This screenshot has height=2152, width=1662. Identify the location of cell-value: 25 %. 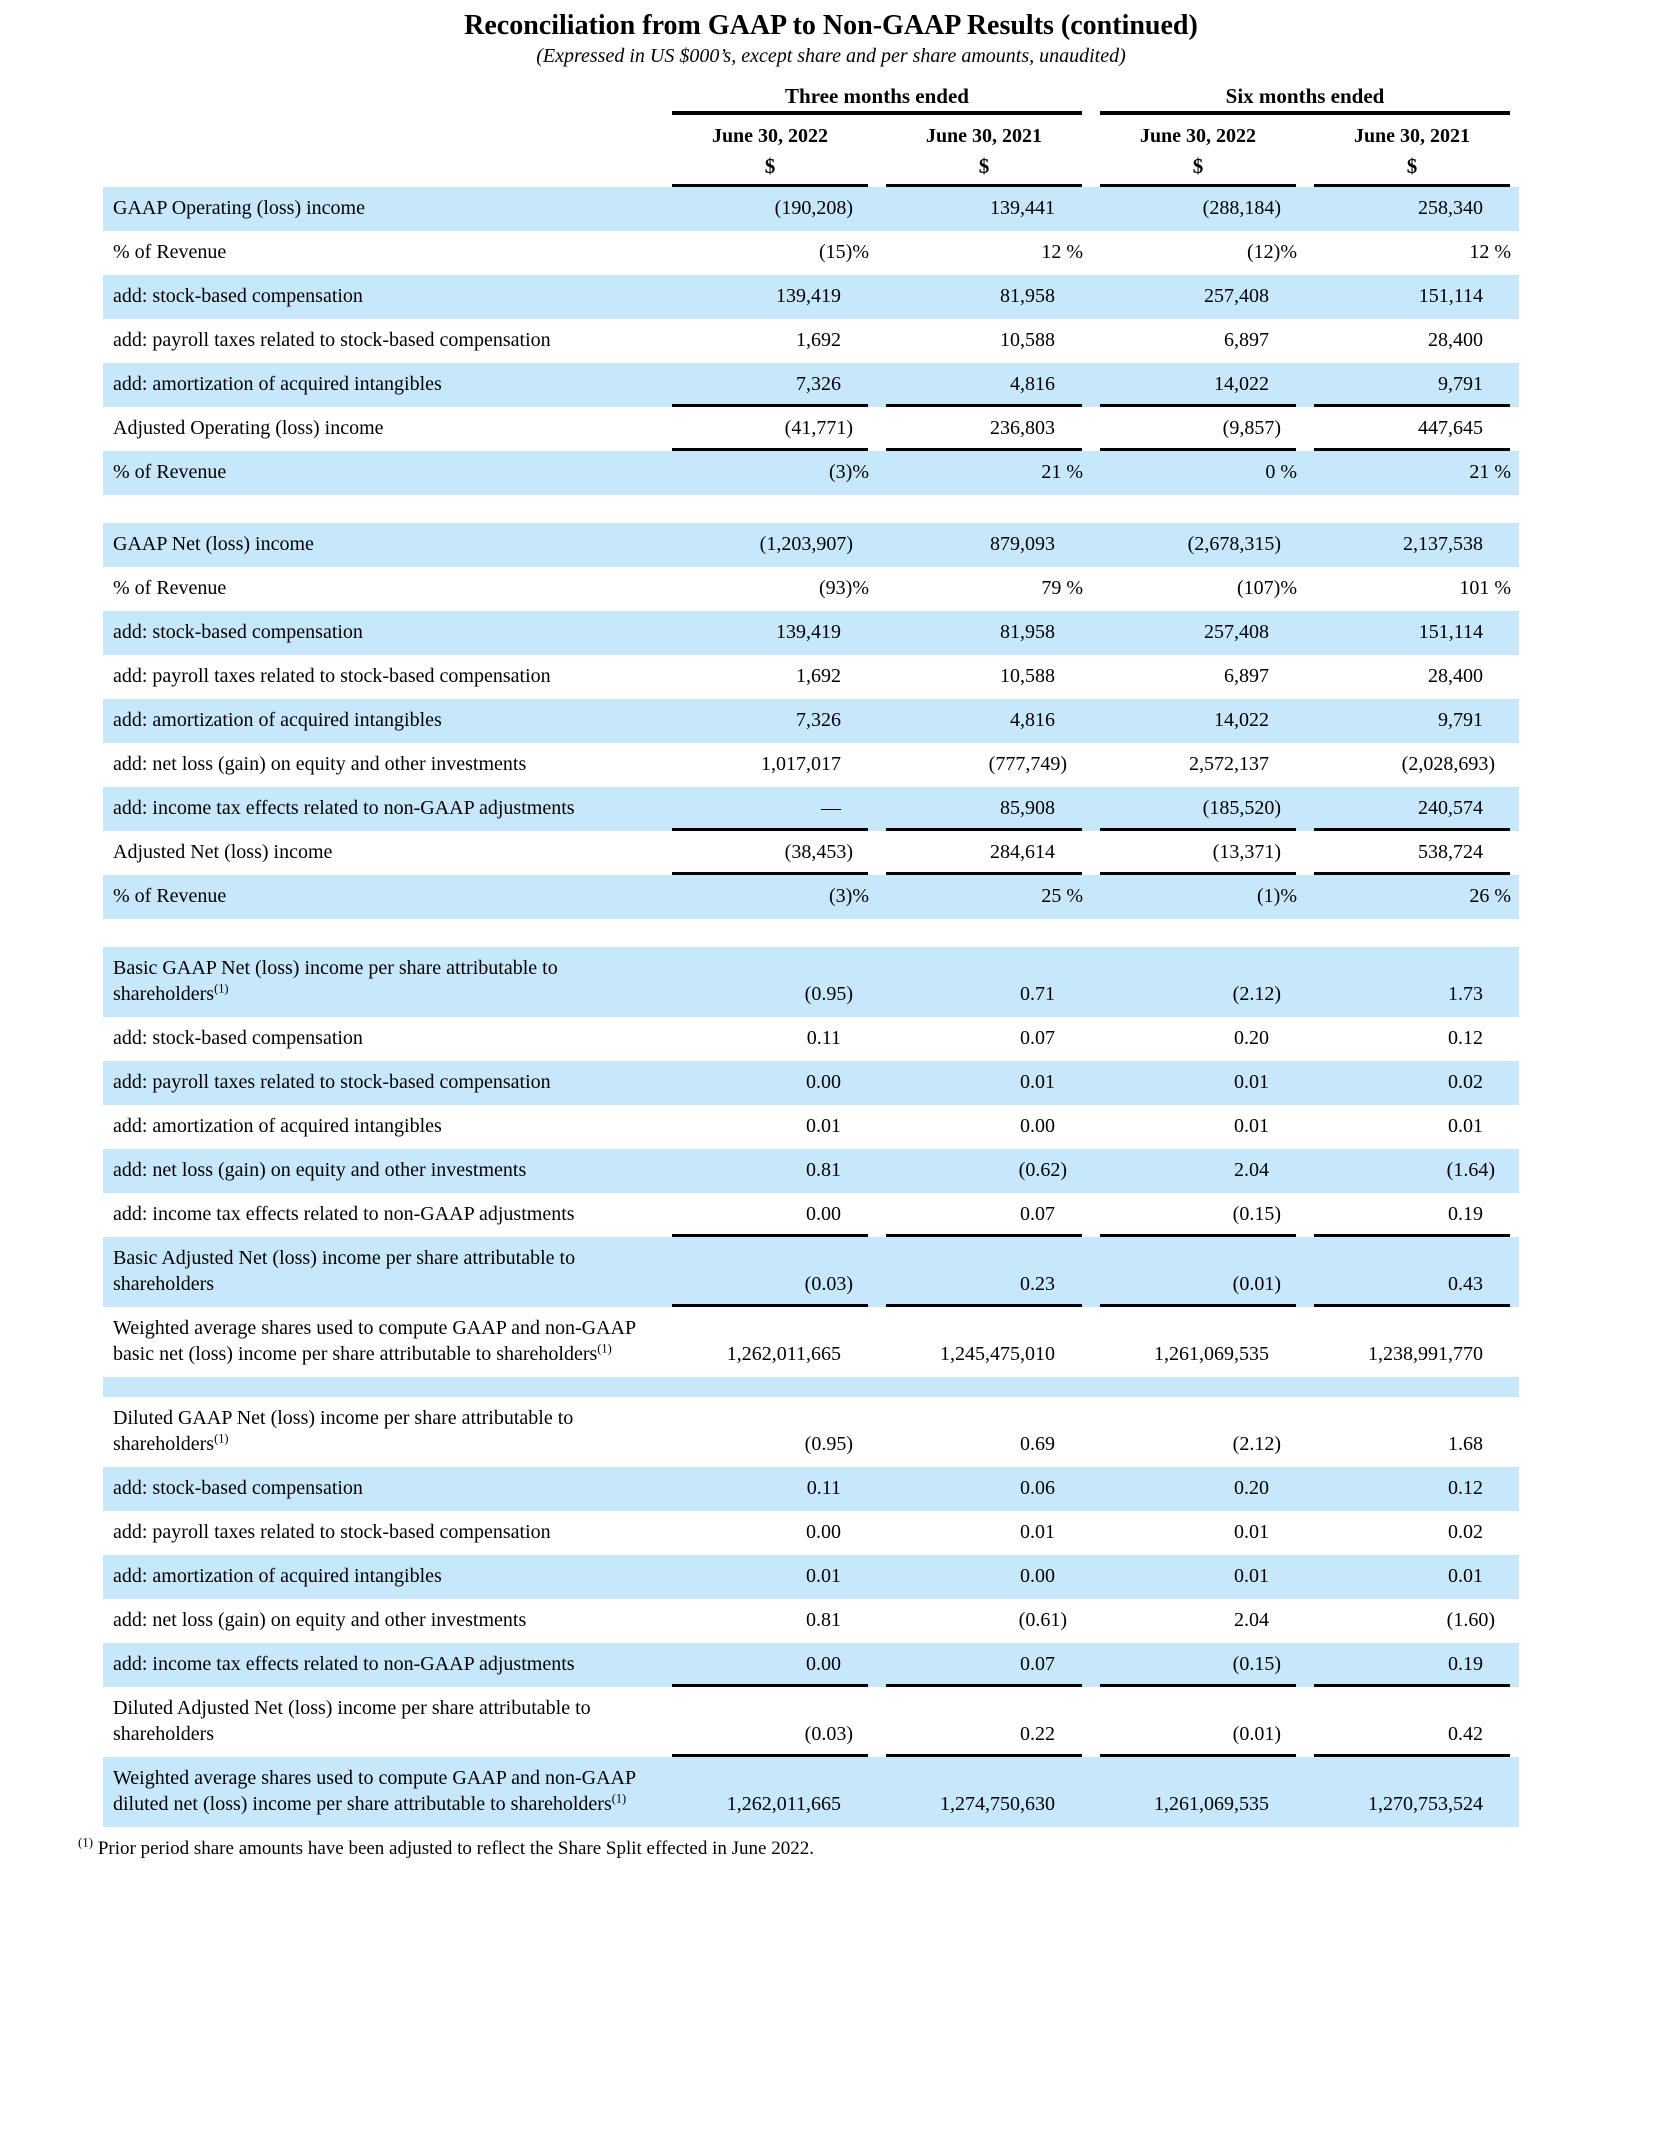
(1062, 896).